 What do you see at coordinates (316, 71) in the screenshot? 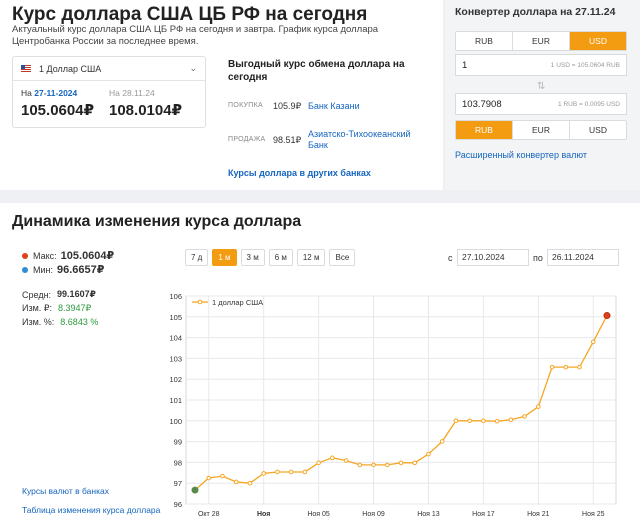
I see `best-rate-title: Выгодный курс обмена доллара на сегодня` at bounding box center [316, 71].